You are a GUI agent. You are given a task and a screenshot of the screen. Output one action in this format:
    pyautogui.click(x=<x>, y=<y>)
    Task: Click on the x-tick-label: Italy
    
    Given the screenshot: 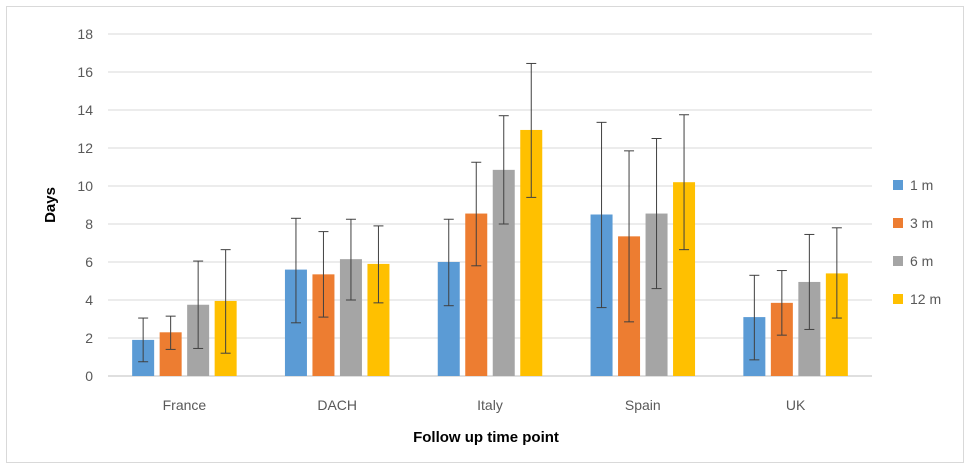 What is the action you would take?
    pyautogui.click(x=490, y=405)
    